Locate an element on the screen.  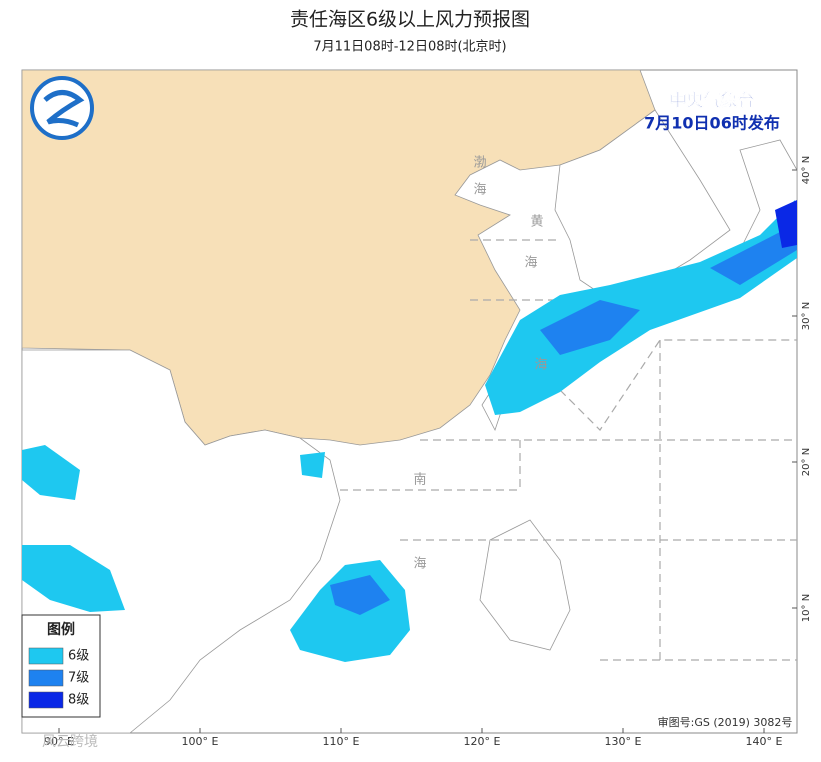
subtitle: 7月11日08时-12日08时(北京时) is located at coordinates (409, 47).